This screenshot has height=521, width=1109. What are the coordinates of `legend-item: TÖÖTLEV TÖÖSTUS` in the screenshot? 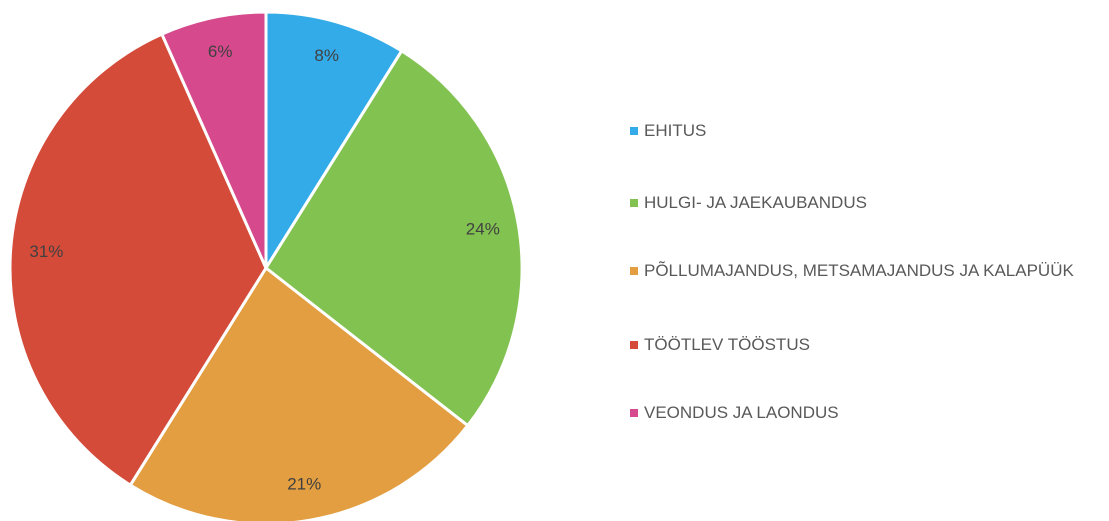 It's located at (860, 344).